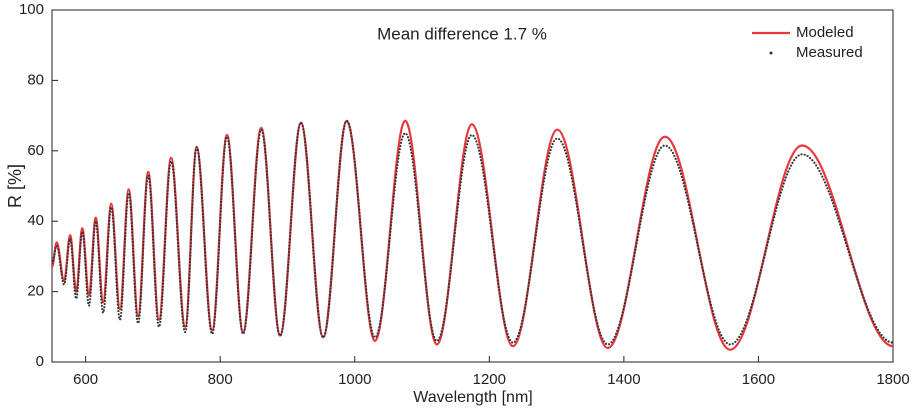 The width and height of the screenshot is (914, 410). I want to click on x-tick-label: 1600, so click(758, 379).